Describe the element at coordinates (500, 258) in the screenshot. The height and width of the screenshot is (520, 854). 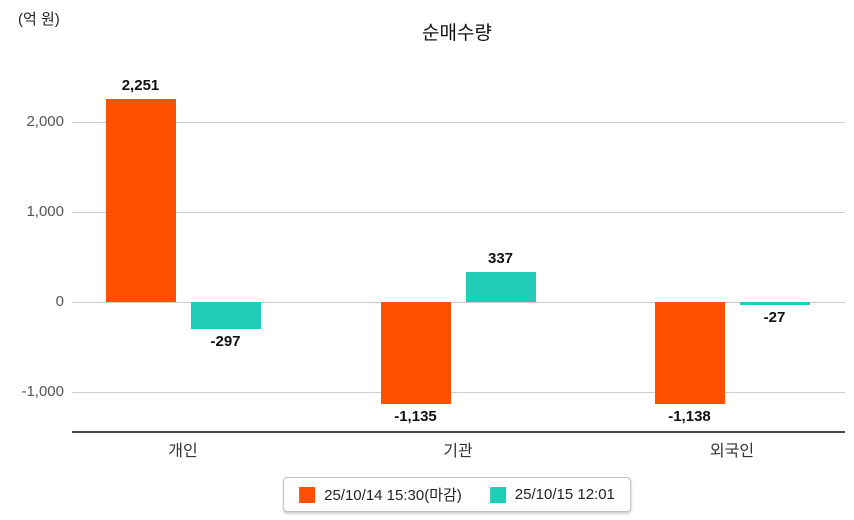
I see `bar-value-label: 337` at that location.